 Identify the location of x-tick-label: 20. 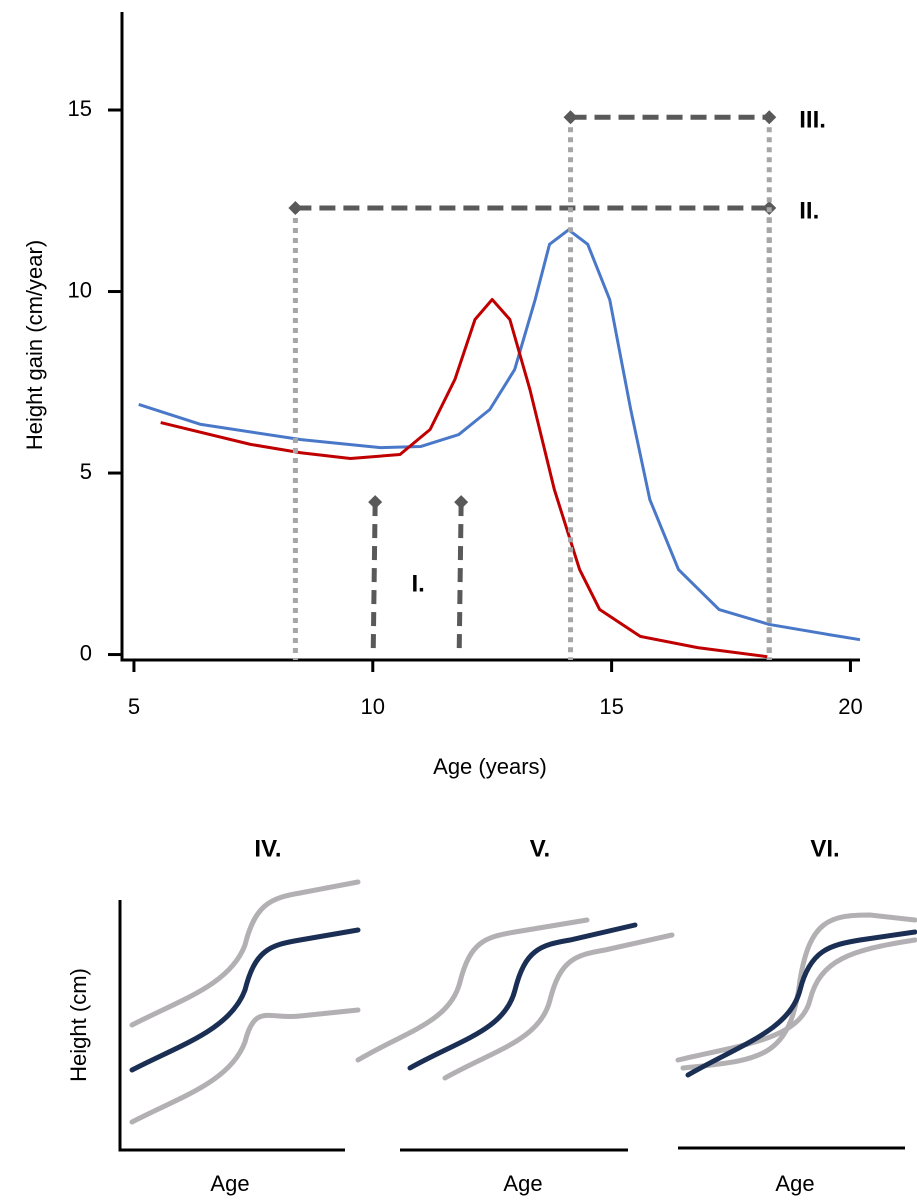
(850, 706).